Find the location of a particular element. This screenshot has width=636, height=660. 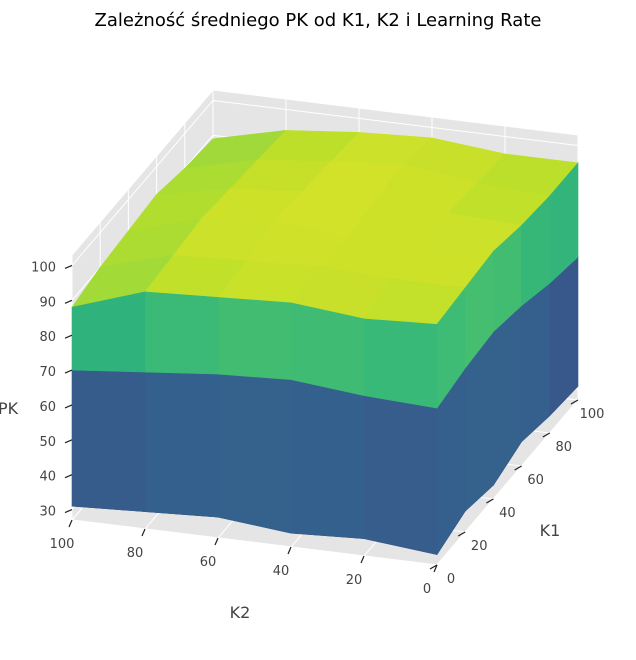

z-tick-label: 90 is located at coordinates (47, 302).